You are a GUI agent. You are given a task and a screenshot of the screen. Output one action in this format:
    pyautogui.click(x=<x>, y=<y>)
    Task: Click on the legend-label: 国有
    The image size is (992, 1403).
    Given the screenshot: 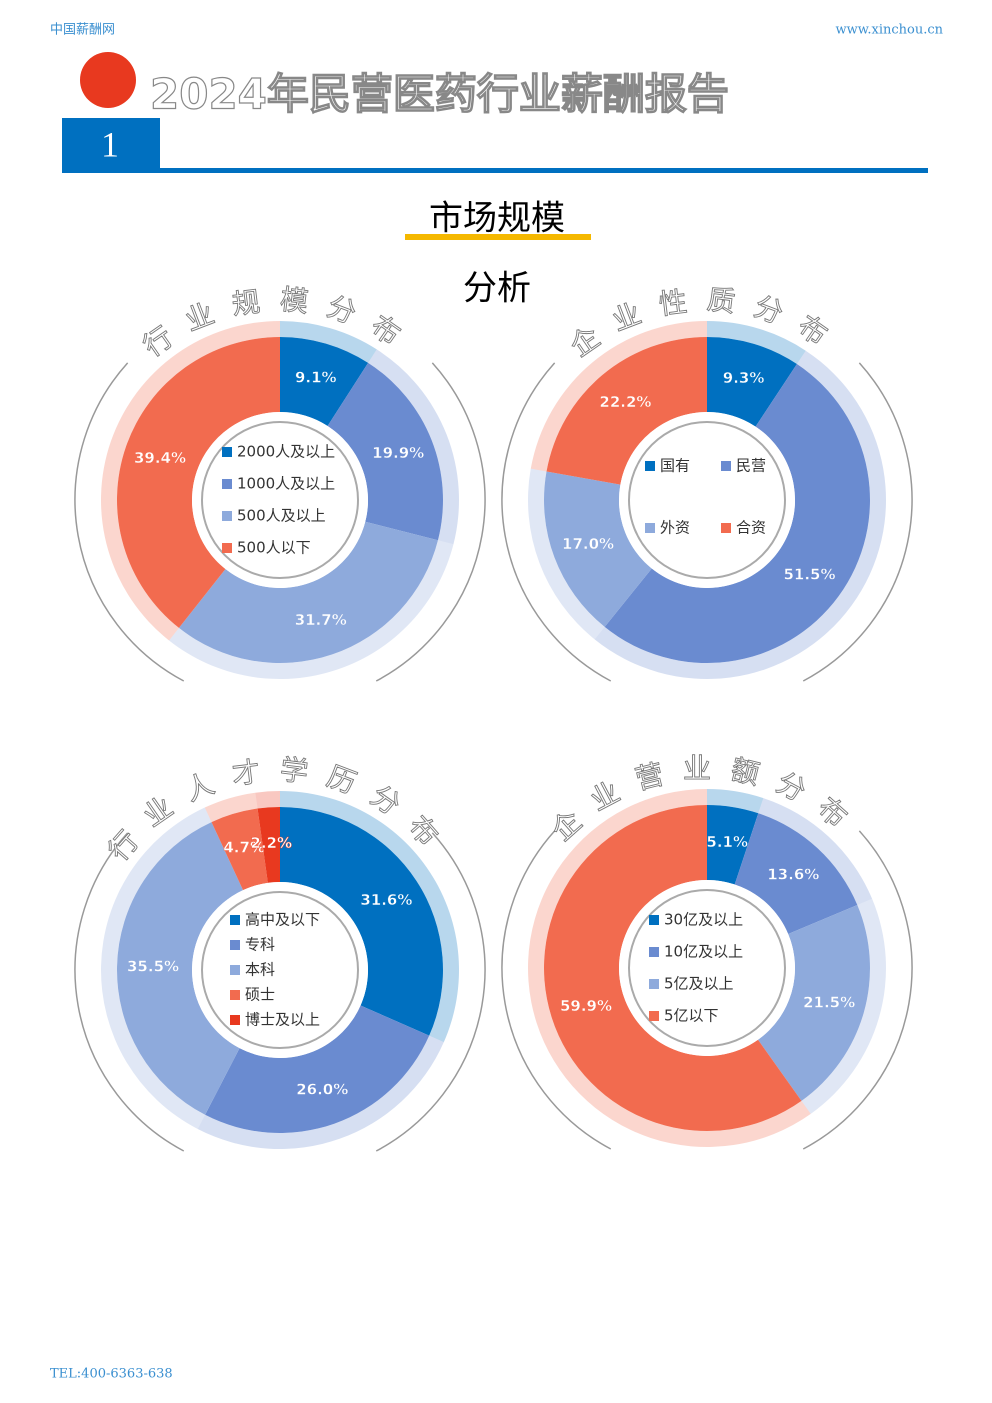 What is the action you would take?
    pyautogui.click(x=675, y=466)
    